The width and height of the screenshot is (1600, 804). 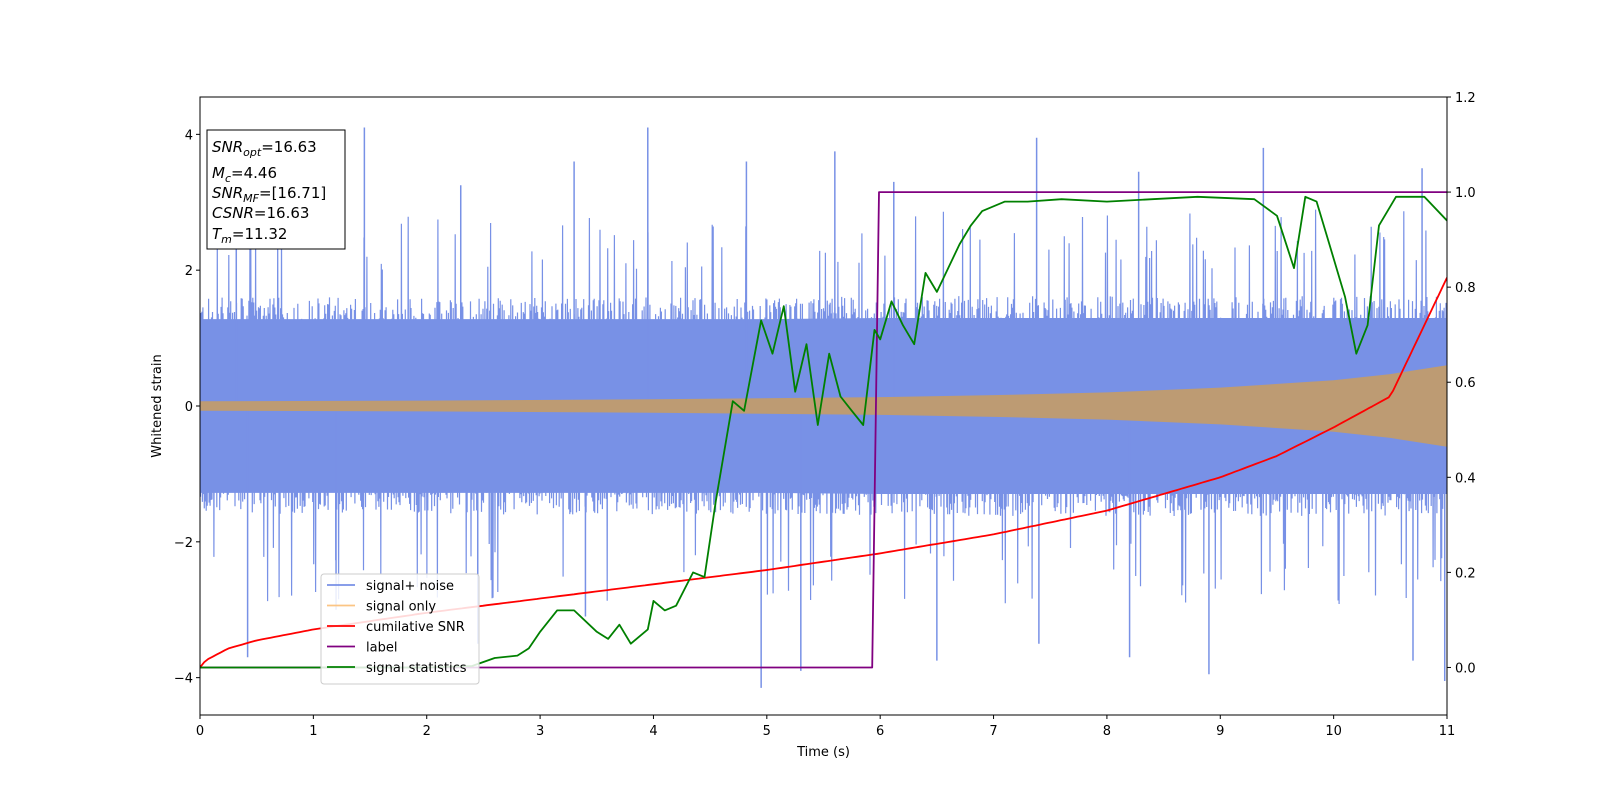 I want to click on series-signal-only, so click(x=823, y=406).